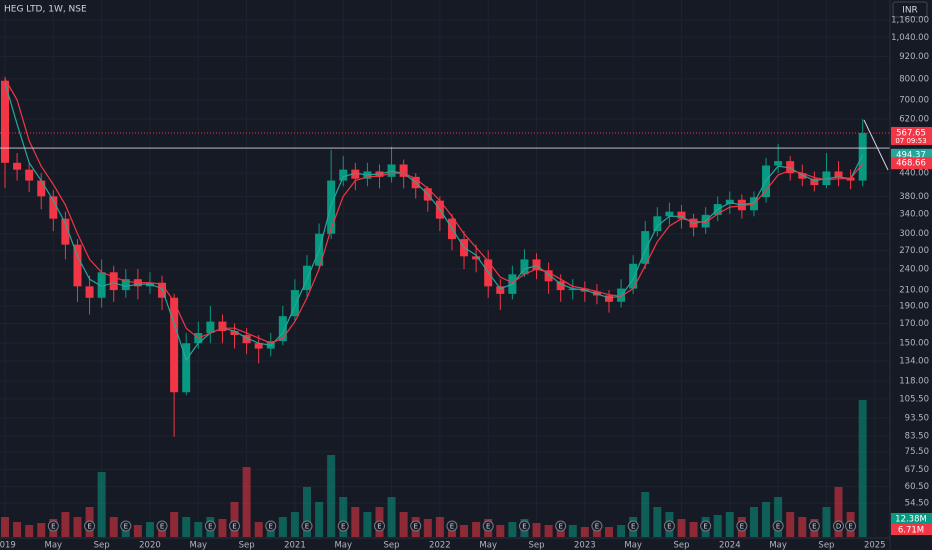 This screenshot has height=550, width=932. I want to click on y-tick-label: 54.50, so click(917, 504).